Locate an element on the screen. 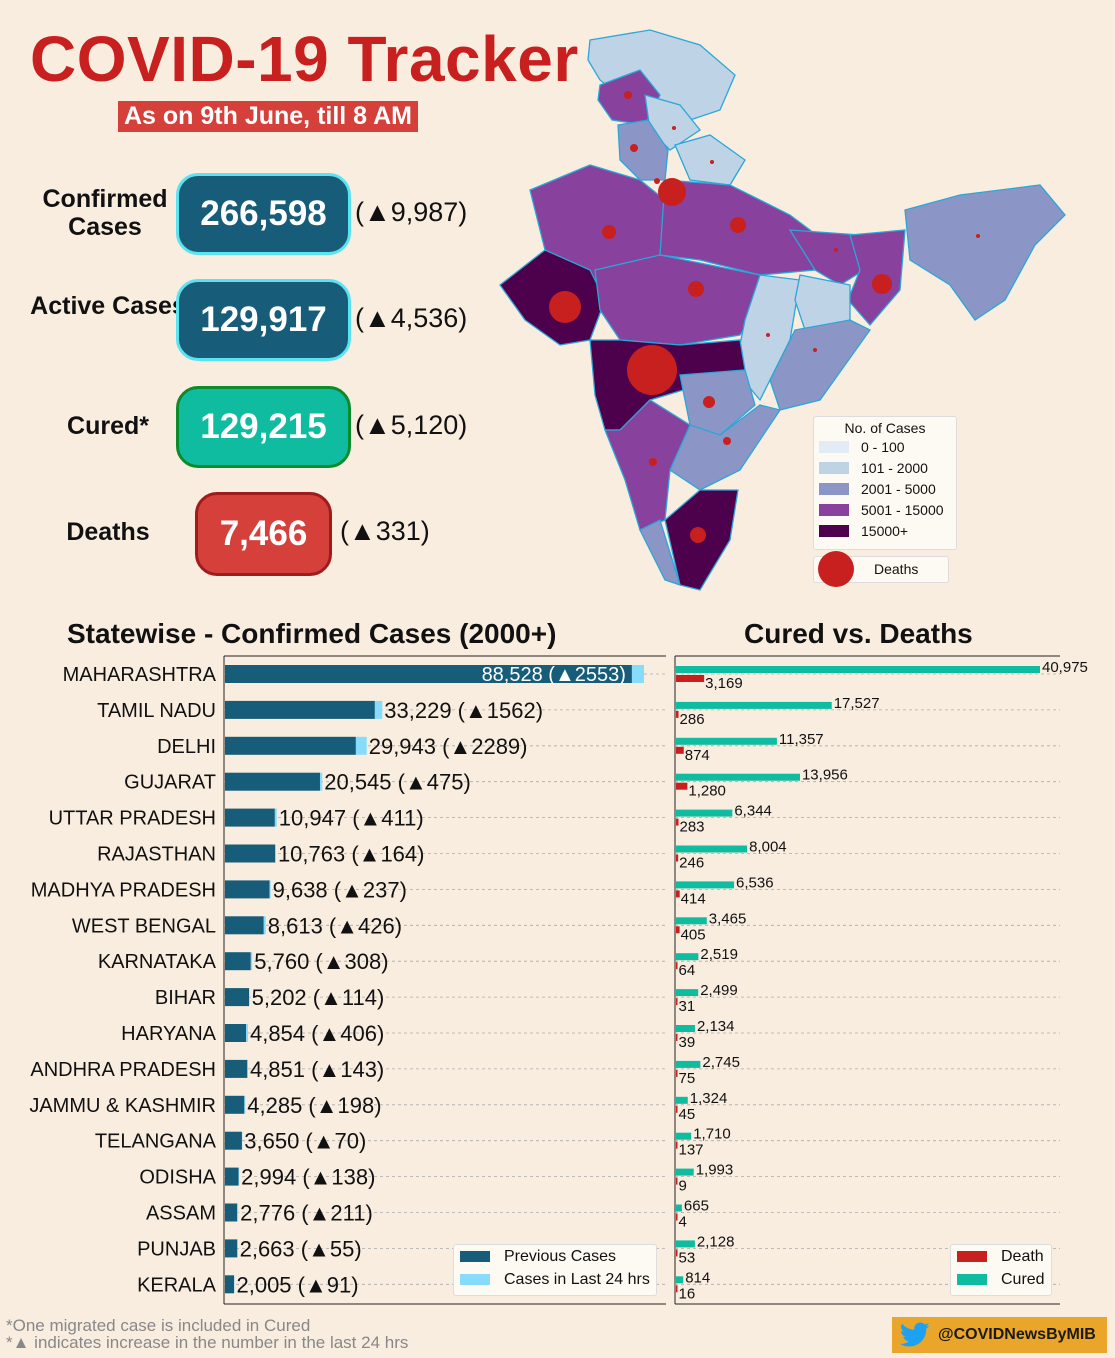 The image size is (1115, 1358). bar-value-label: 2,005 (▲91) is located at coordinates (297, 1284).